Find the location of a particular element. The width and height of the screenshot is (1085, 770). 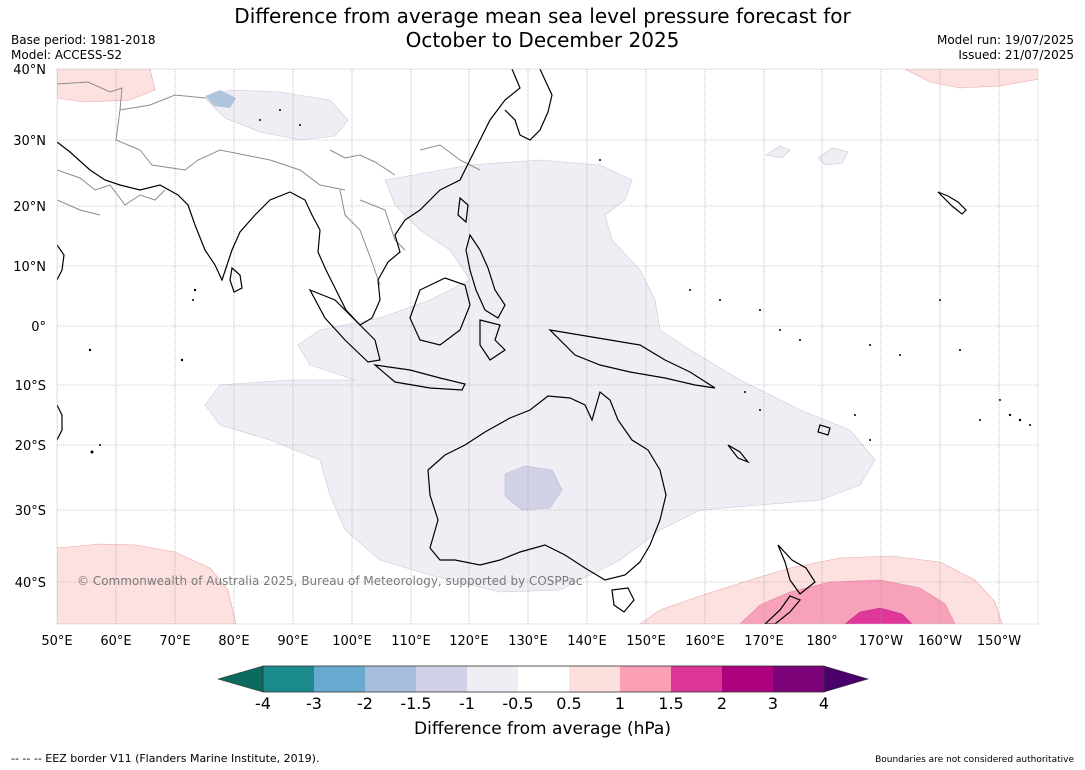

meta-right: Model run: 19/07/2025 Issued: 21/07/2025 is located at coordinates (1005, 48).